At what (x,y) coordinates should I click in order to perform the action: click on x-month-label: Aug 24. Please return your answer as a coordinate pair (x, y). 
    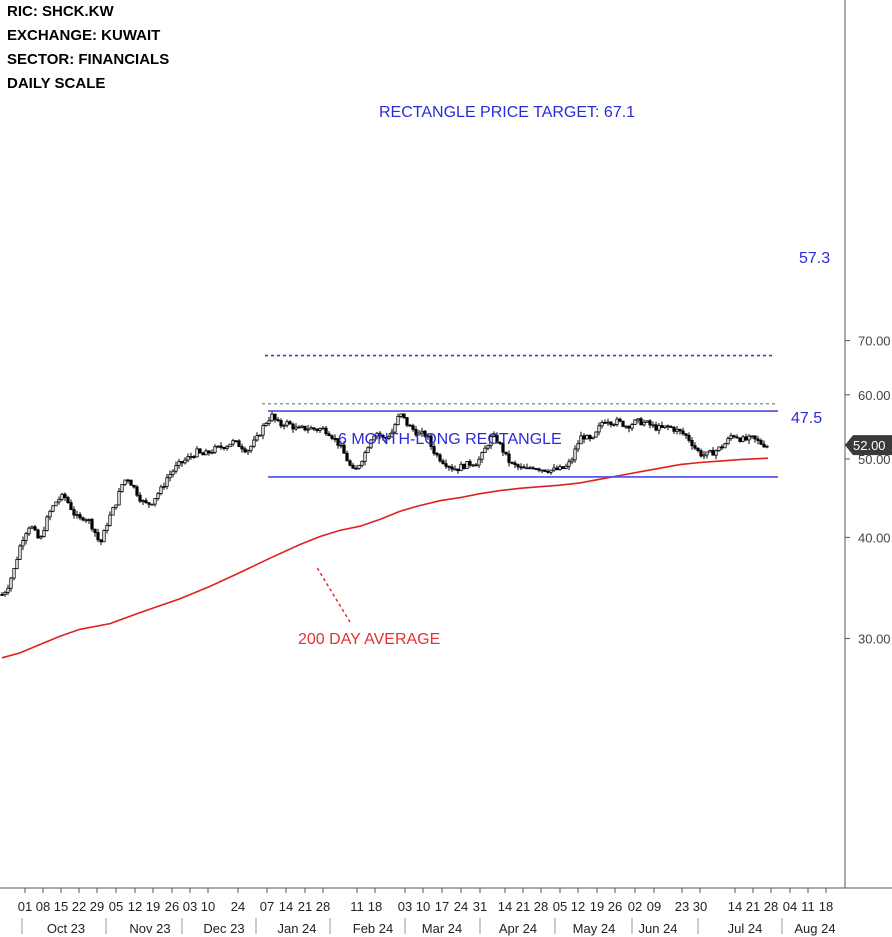
    Looking at the image, I should click on (814, 928).